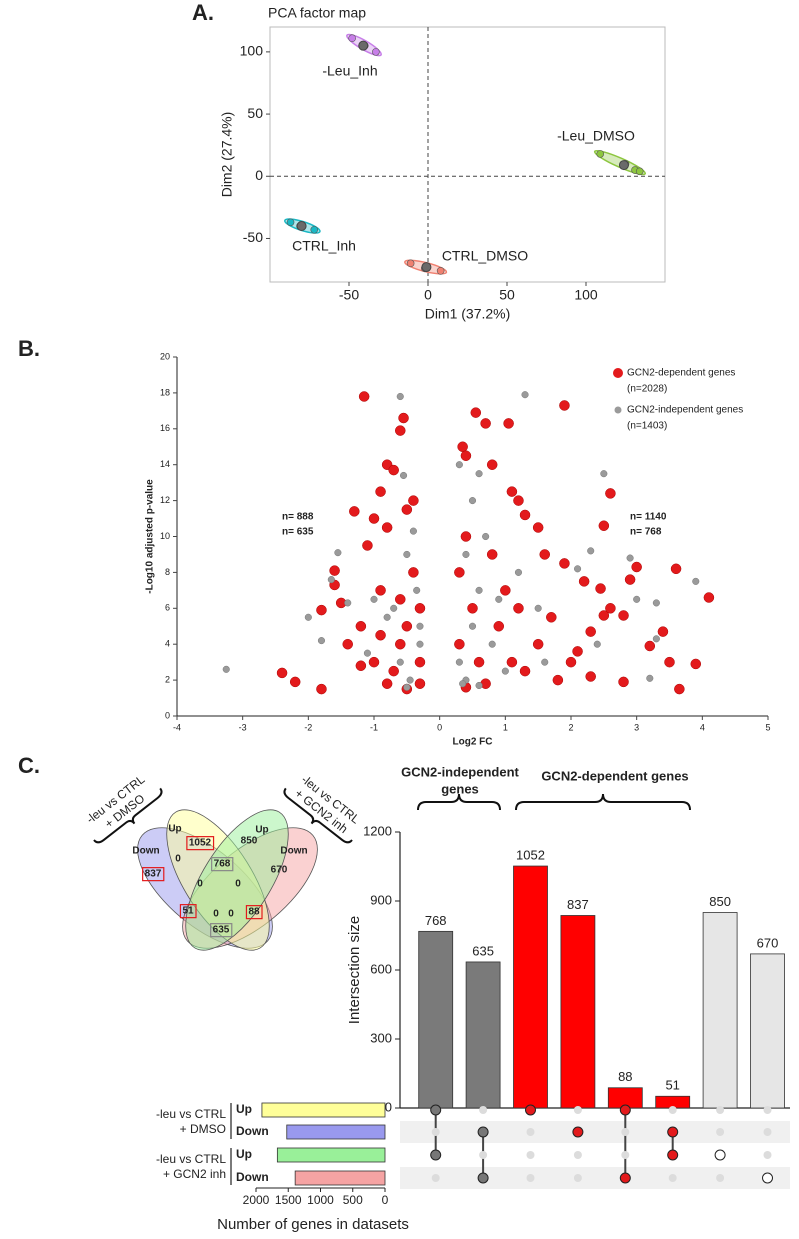 The width and height of the screenshot is (799, 1239). I want to click on legend-swatch, so click(618, 373).